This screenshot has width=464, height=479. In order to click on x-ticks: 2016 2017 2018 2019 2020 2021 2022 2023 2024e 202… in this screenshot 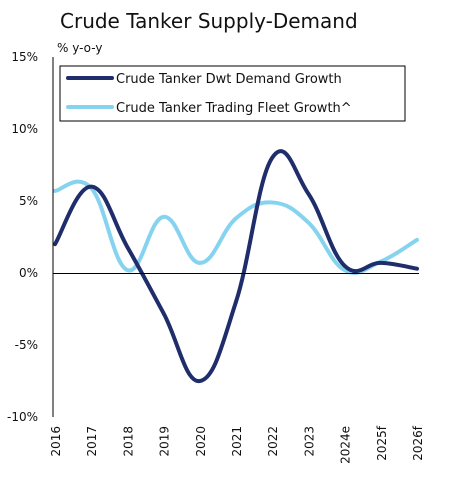, I will do `click(237, 444)`.